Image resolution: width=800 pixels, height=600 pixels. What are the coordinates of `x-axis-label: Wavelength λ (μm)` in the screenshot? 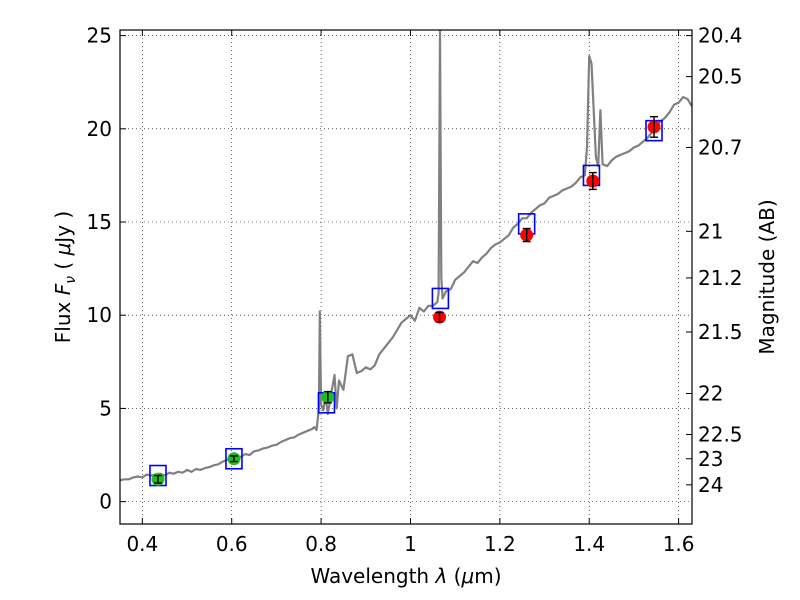 It's located at (405, 576).